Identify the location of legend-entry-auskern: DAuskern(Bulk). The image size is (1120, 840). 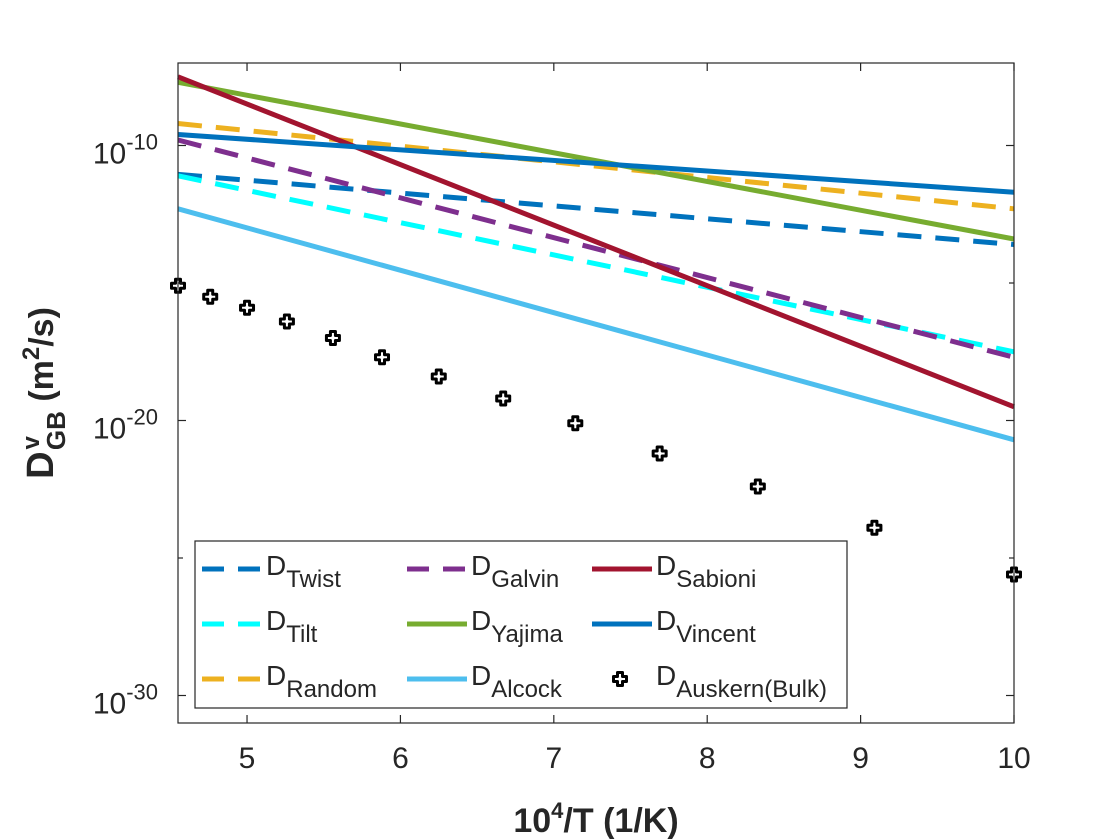
(719, 681).